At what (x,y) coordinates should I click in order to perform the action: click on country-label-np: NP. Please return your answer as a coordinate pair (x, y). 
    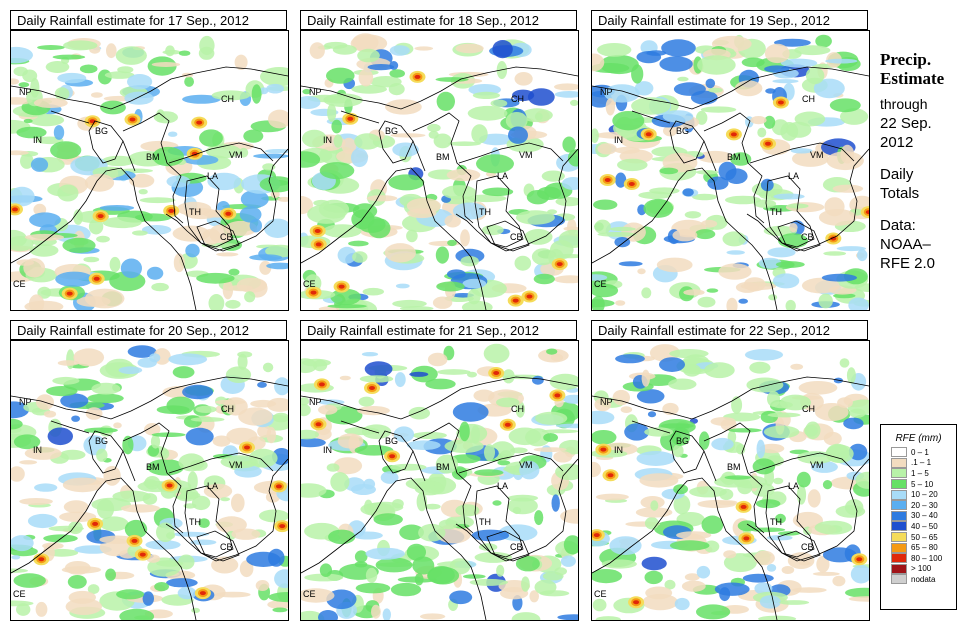
    Looking at the image, I should click on (25, 92).